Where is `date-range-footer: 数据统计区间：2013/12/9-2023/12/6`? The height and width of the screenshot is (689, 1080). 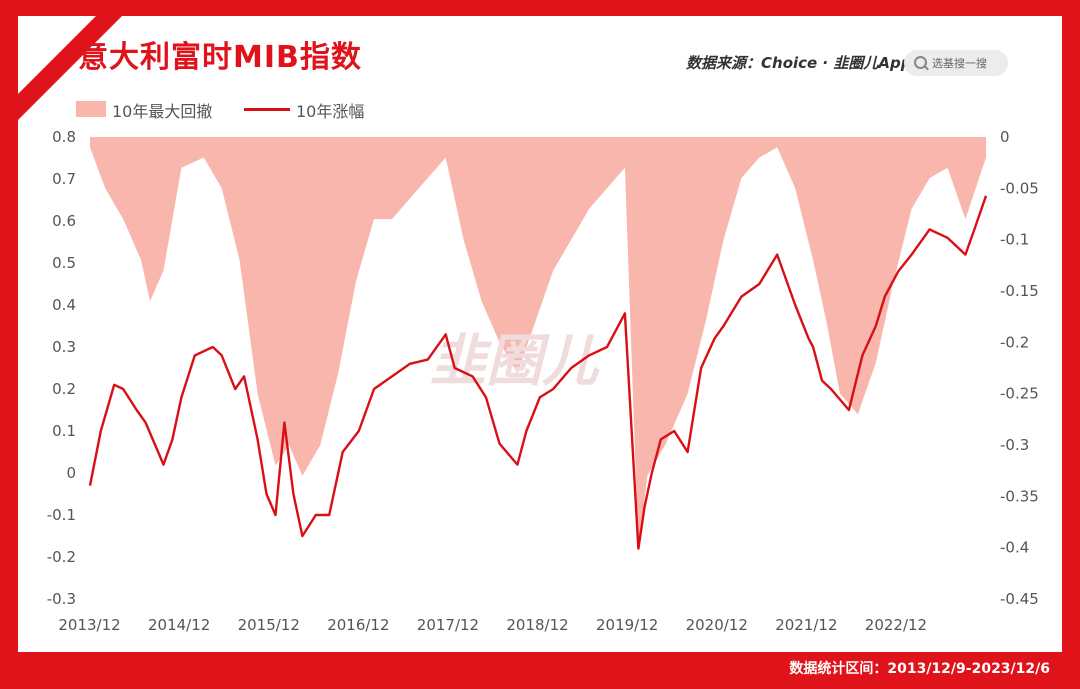 date-range-footer: 数据统计区间：2013/12/9-2023/12/6 is located at coordinates (919, 669).